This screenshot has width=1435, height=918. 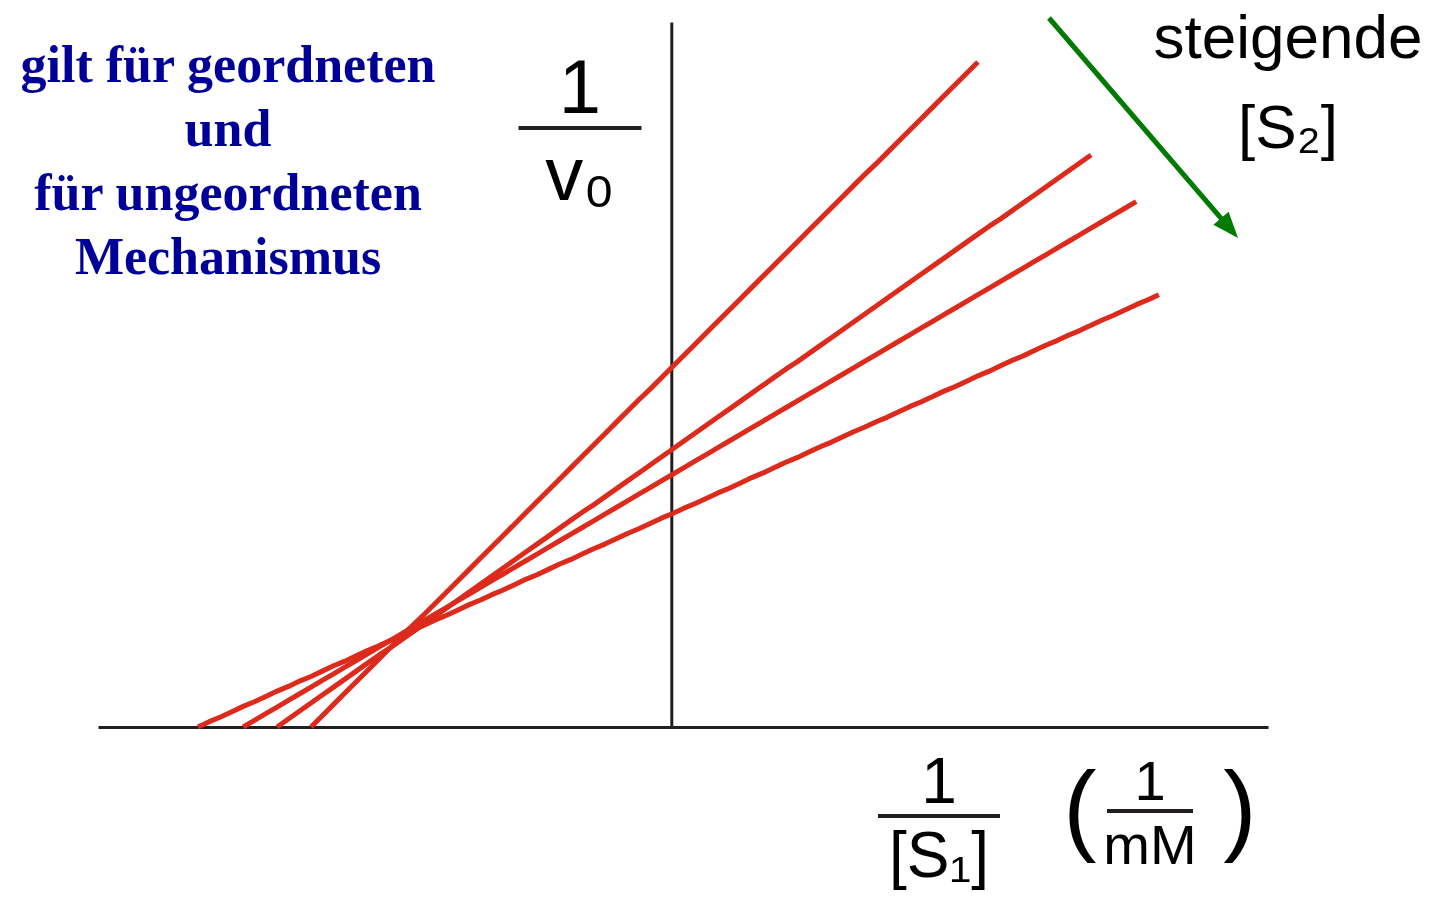 I want to click on annotation: gilt für geordneten und für ungeordneten Mechanismus, so click(x=228, y=160).